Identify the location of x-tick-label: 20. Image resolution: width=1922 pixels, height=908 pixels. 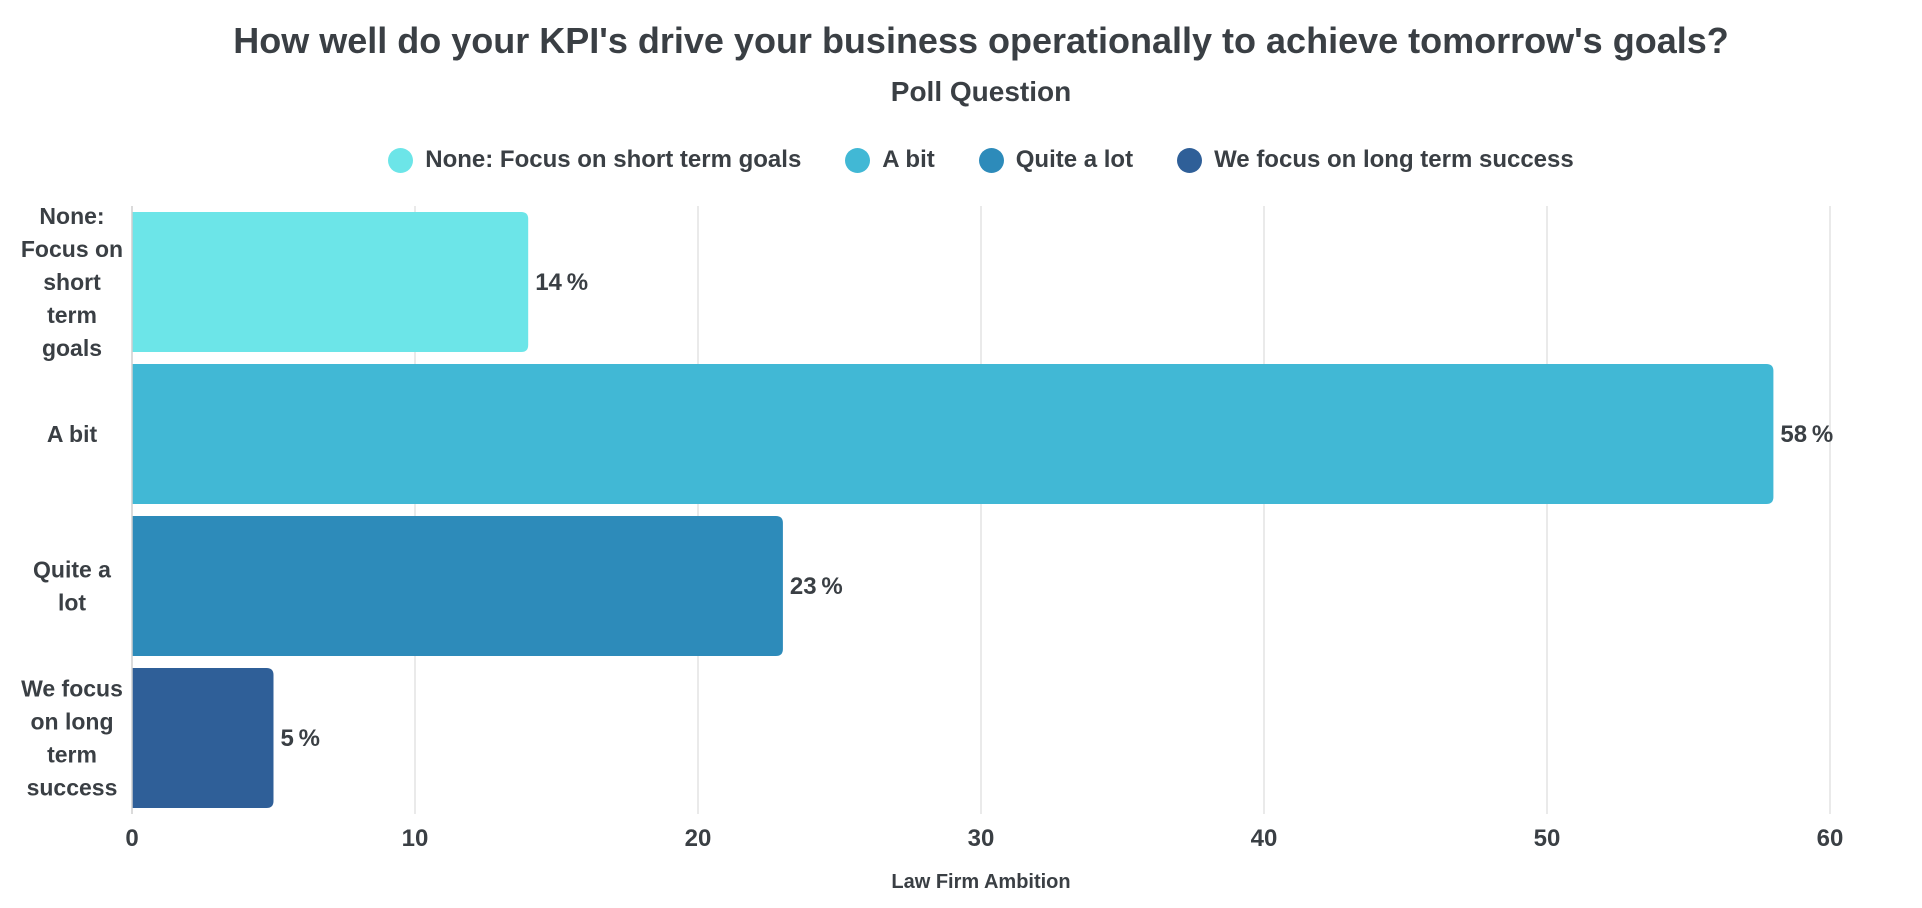
(698, 838).